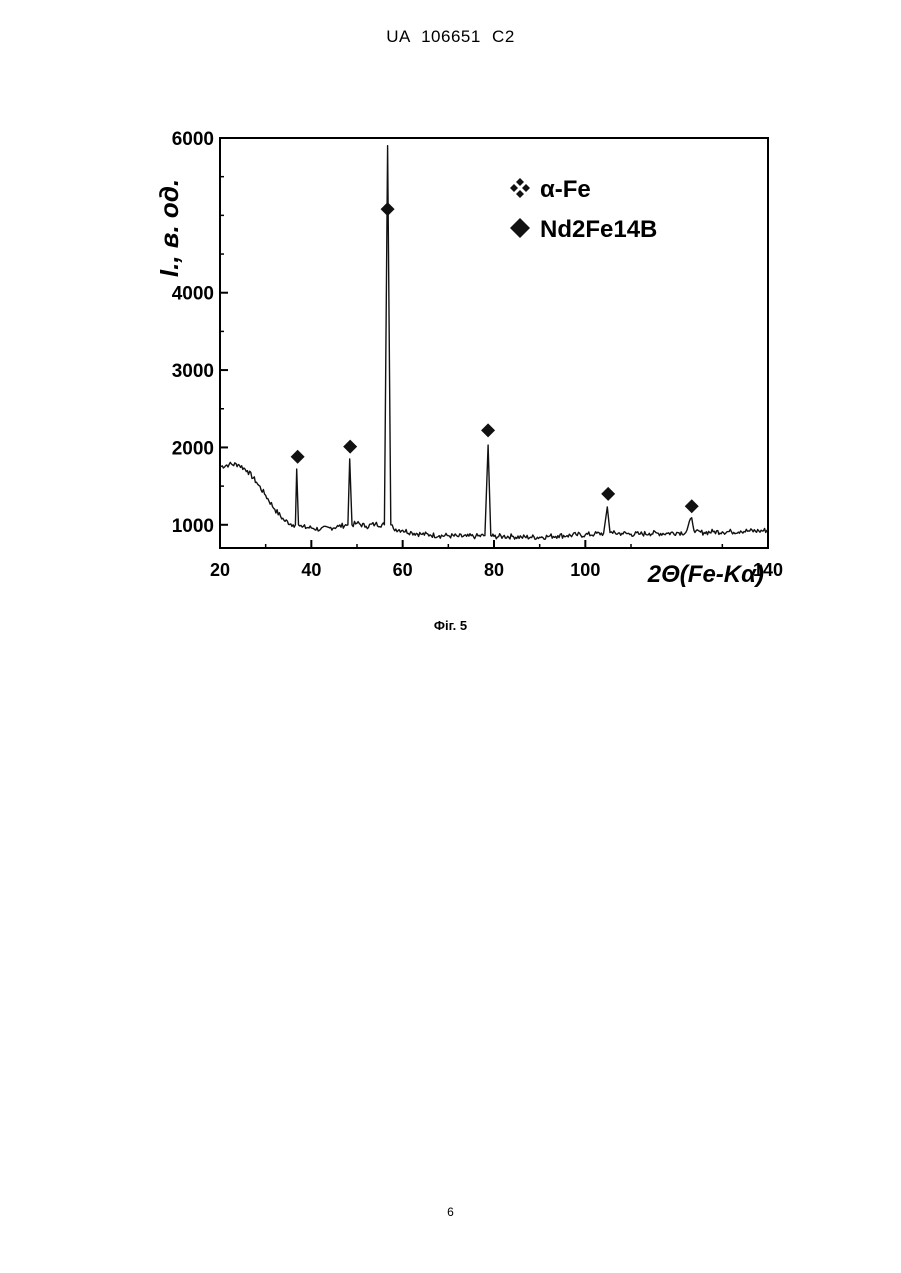 The image size is (901, 1273). I want to click on x-tick-label: 80, so click(494, 570).